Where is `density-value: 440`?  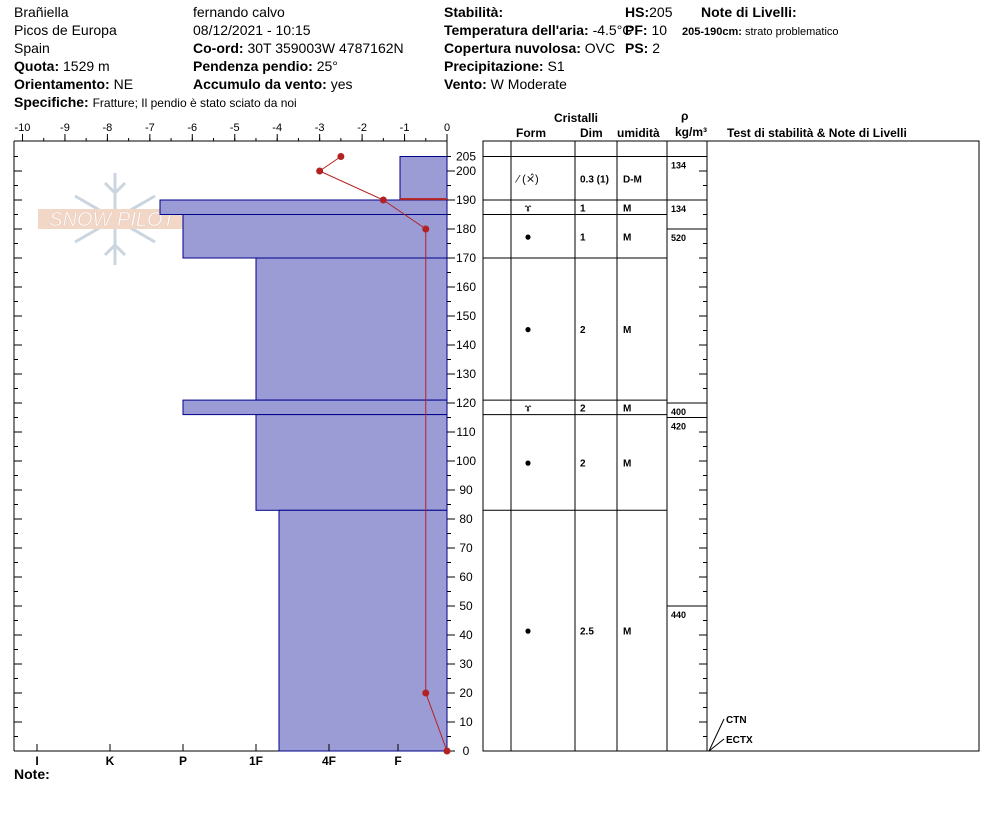
density-value: 440 is located at coordinates (678, 615).